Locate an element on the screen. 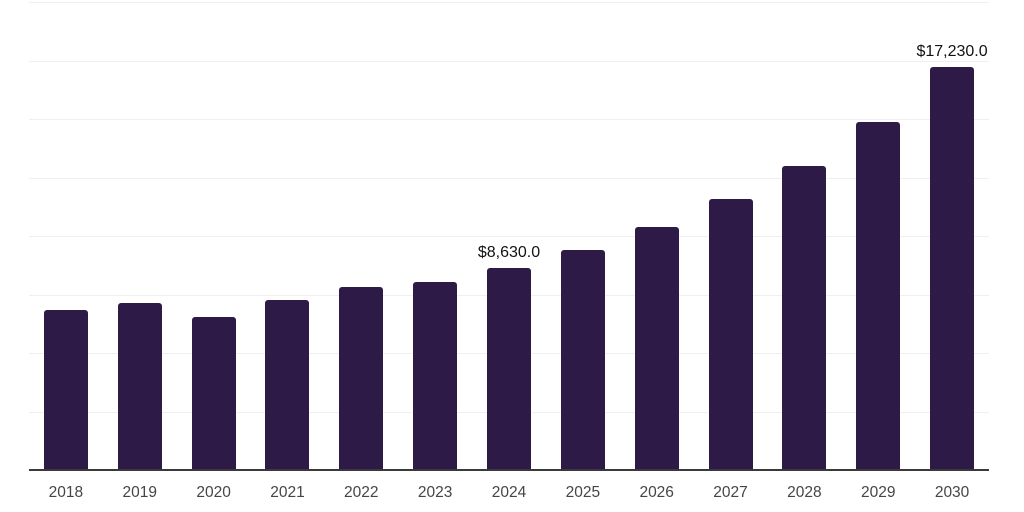  x-tick-2029: 2029 is located at coordinates (878, 492).